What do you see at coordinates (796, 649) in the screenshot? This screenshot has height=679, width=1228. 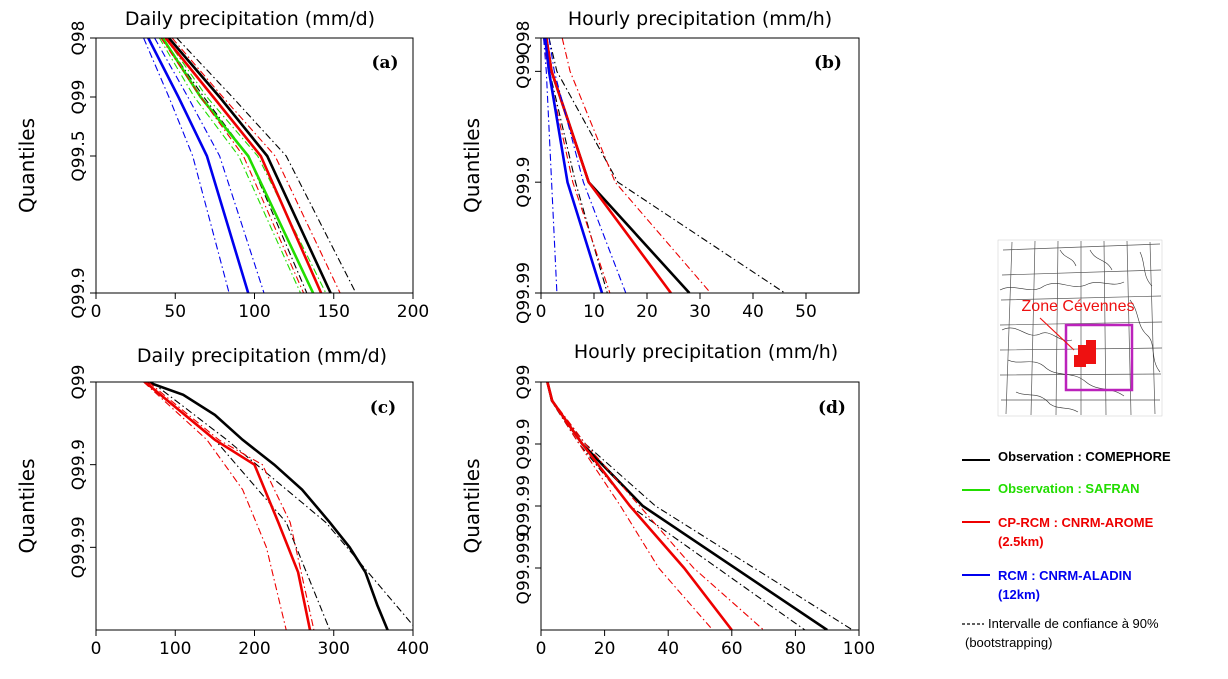 I see `x-tick-label: 80` at bounding box center [796, 649].